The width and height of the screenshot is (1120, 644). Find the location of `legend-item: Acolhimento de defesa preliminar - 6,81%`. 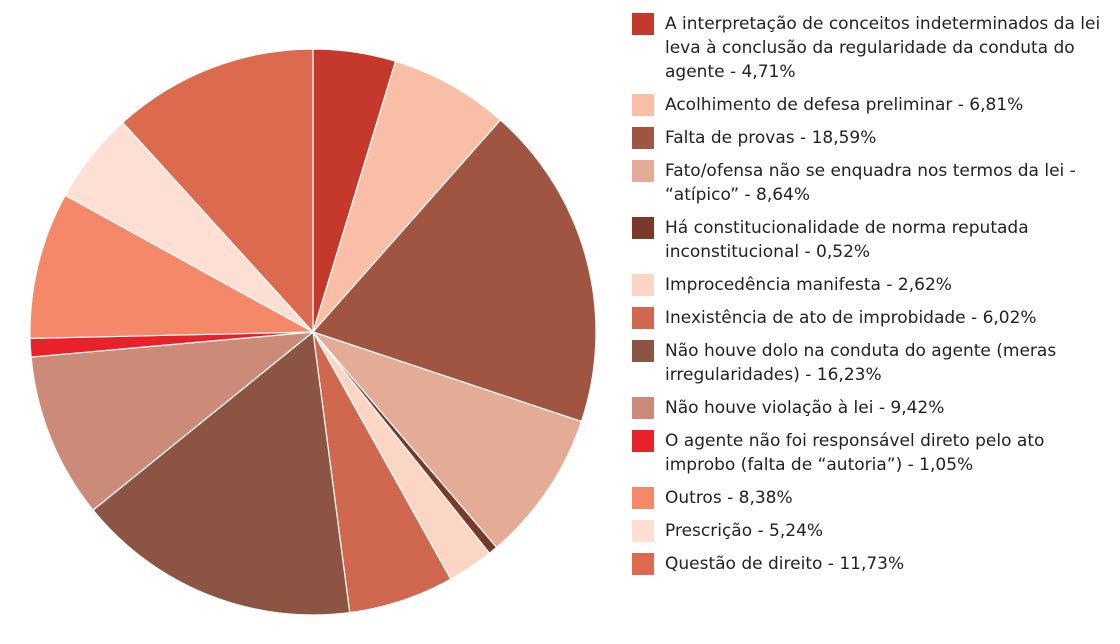

legend-item: Acolhimento de defesa preliminar - 6,81% is located at coordinates (875, 105).